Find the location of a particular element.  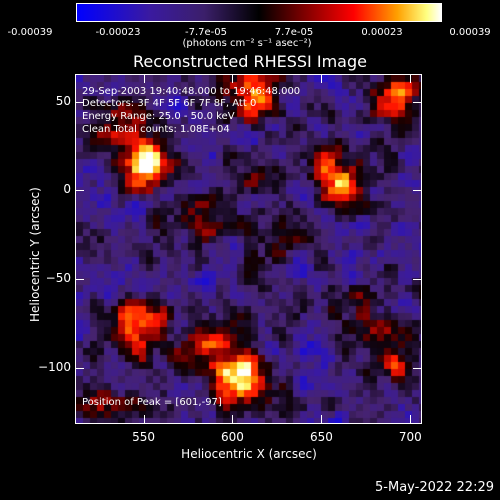

colorbar-tick-label: -7.7e-05 is located at coordinates (206, 32).